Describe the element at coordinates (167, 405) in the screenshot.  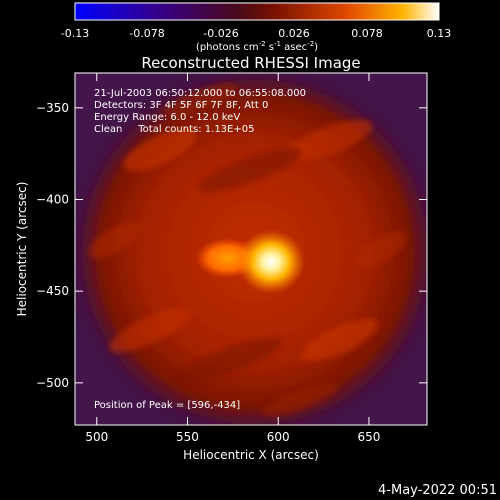
I see `peak-position-label: Position of Peak = [596,-434]` at that location.